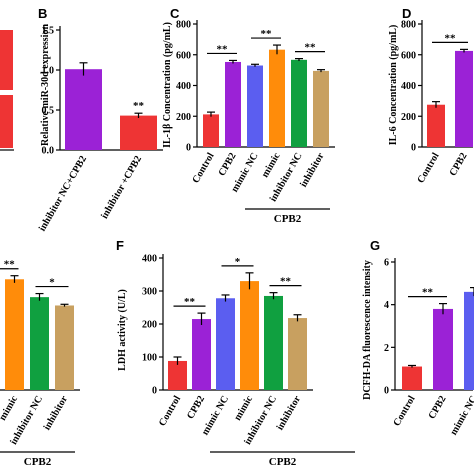 The image size is (474, 474). What do you see at coordinates (196, 407) in the screenshot?
I see `panel-f-x-tick-label: CPB2` at bounding box center [196, 407].